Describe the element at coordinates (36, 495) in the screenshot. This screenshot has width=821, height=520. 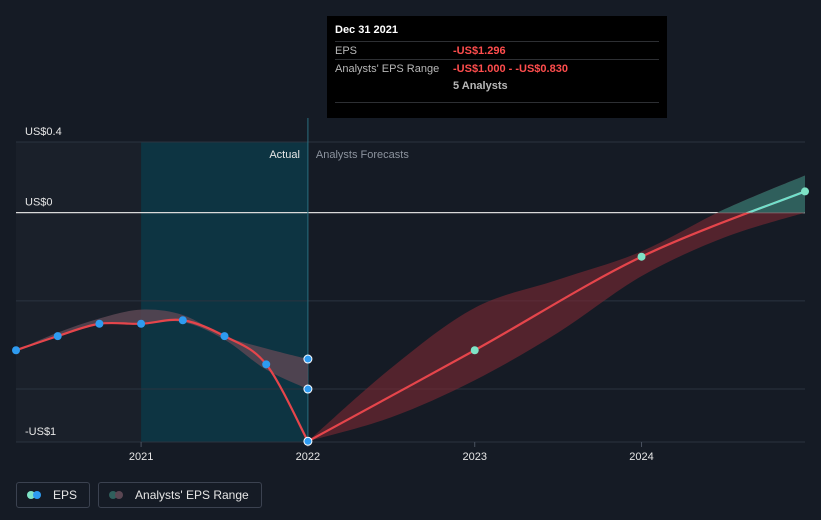
I see `eps-legend-icon` at that location.